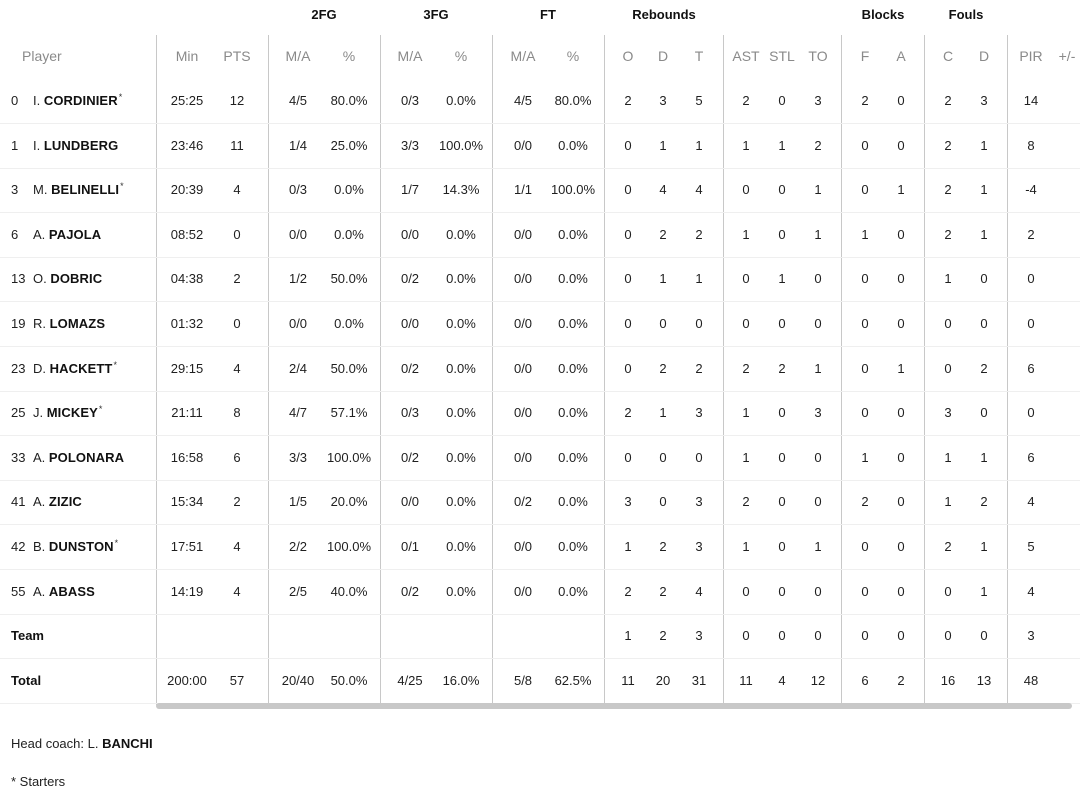 The image size is (1080, 812). I want to click on player-name: J. MICKEY*, so click(68, 412).